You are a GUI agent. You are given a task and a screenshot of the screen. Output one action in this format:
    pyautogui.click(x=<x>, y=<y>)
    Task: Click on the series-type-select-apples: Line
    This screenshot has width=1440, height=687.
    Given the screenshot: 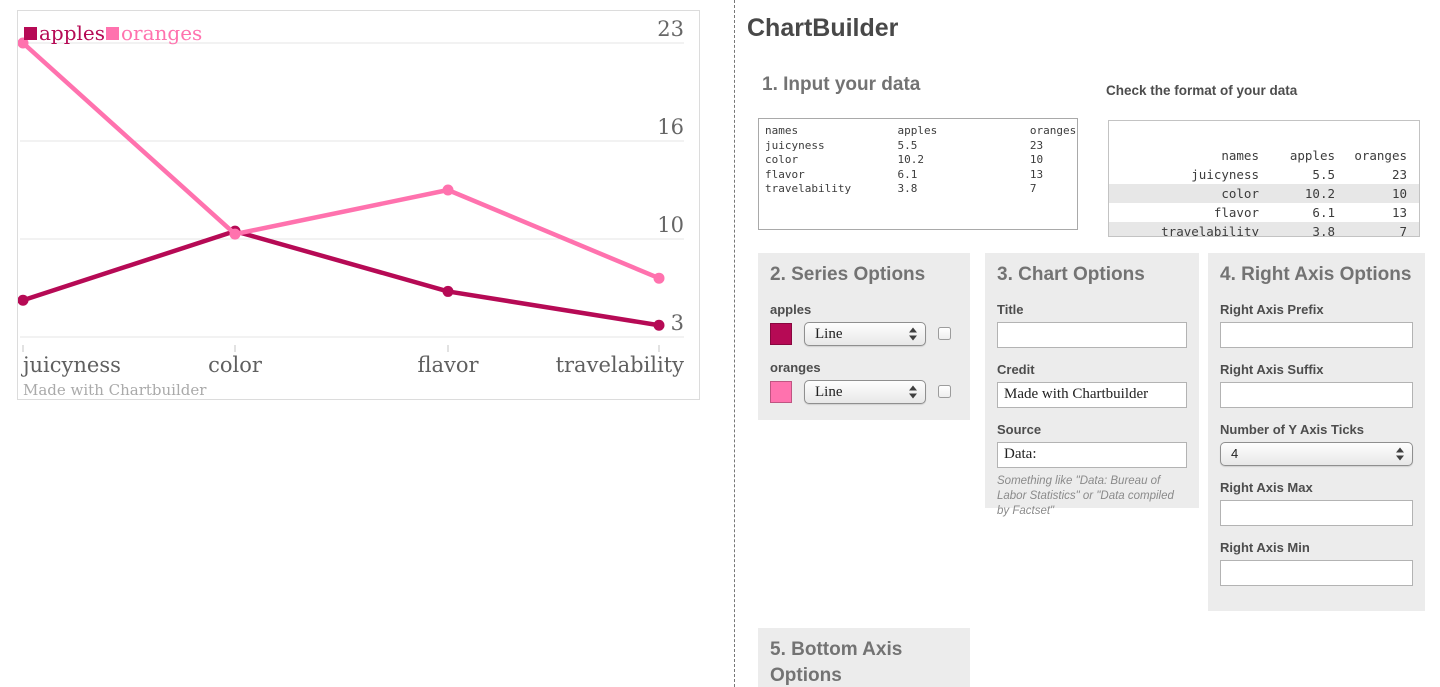 What is the action you would take?
    pyautogui.click(x=865, y=333)
    